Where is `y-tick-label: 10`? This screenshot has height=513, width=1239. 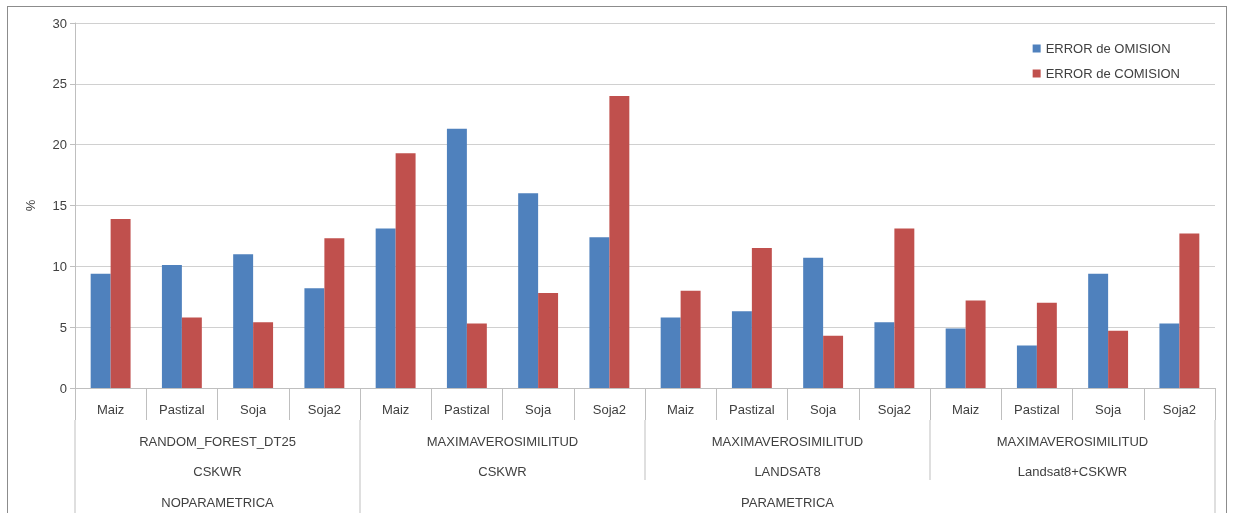 y-tick-label: 10 is located at coordinates (59, 266).